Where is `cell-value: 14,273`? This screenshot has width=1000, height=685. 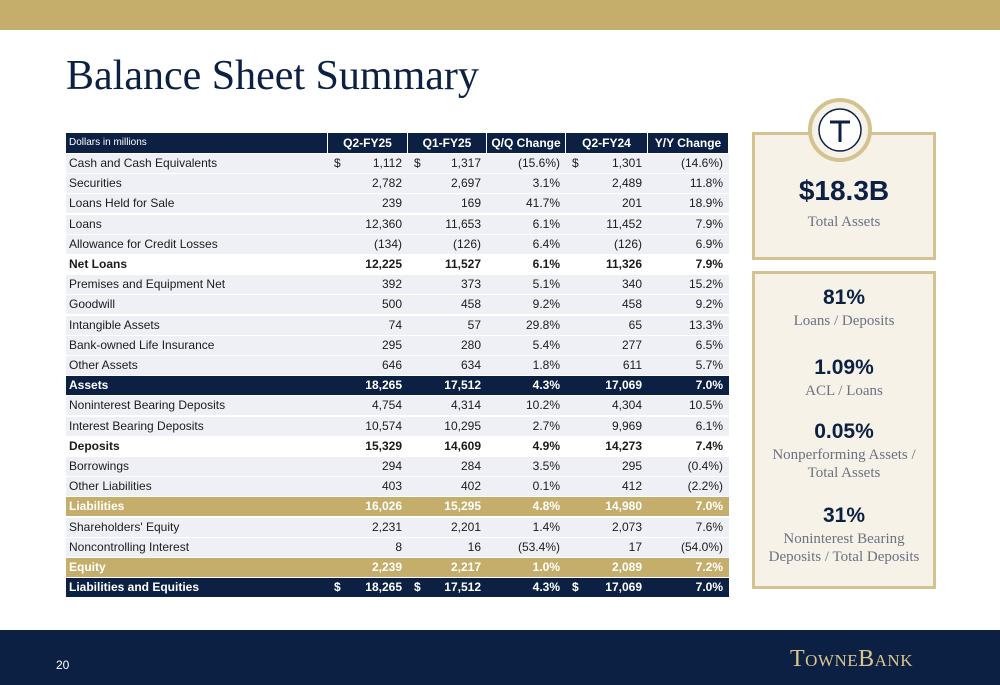 cell-value: 14,273 is located at coordinates (623, 445).